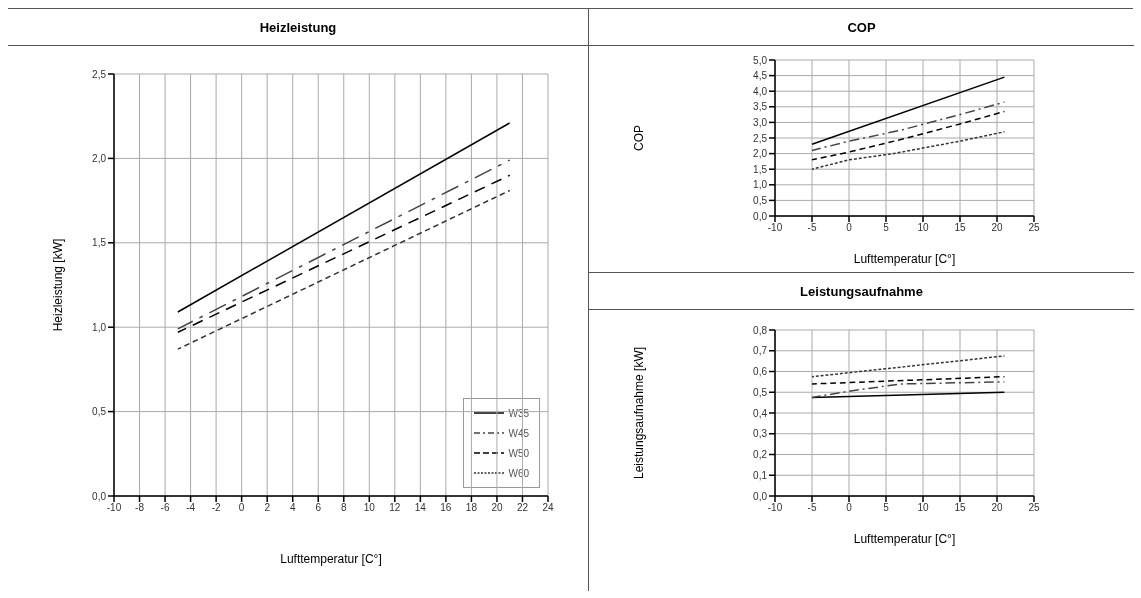 The height and width of the screenshot is (598, 1141). Describe the element at coordinates (760, 455) in the screenshot. I see `y-tick-label: 0,2` at that location.